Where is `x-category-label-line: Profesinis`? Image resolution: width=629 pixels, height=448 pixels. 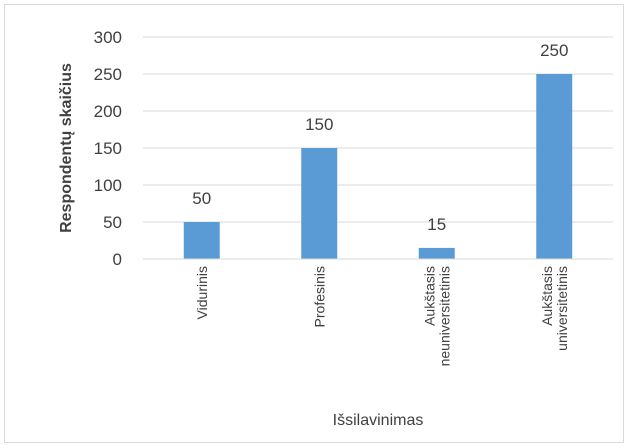 x-category-label-line: Profesinis is located at coordinates (319, 296).